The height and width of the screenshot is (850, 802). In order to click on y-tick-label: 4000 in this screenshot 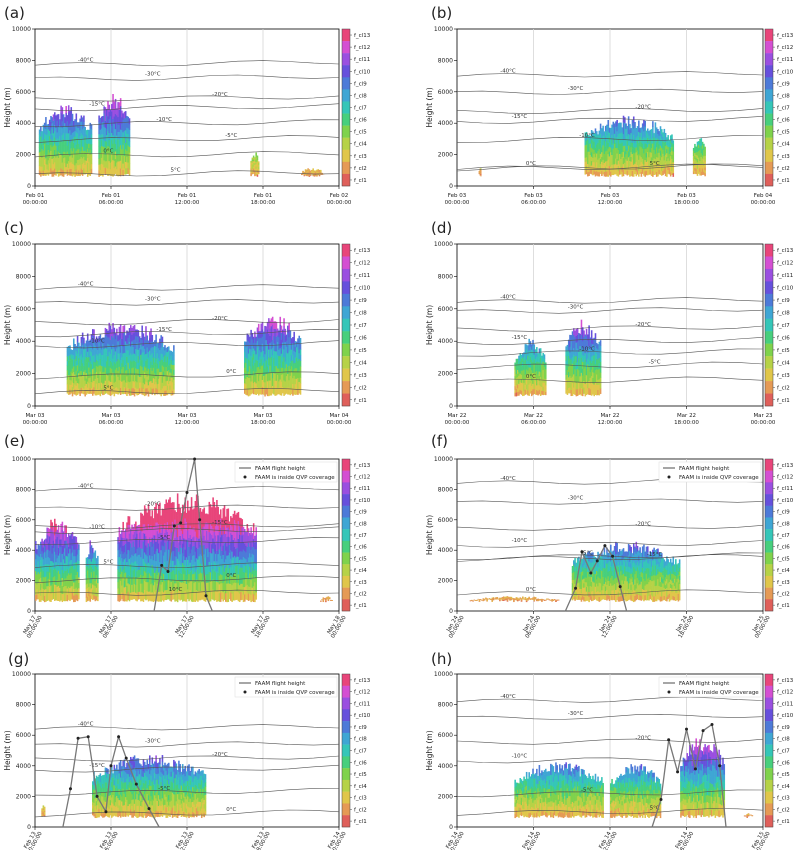, I will do `click(445, 341)`.